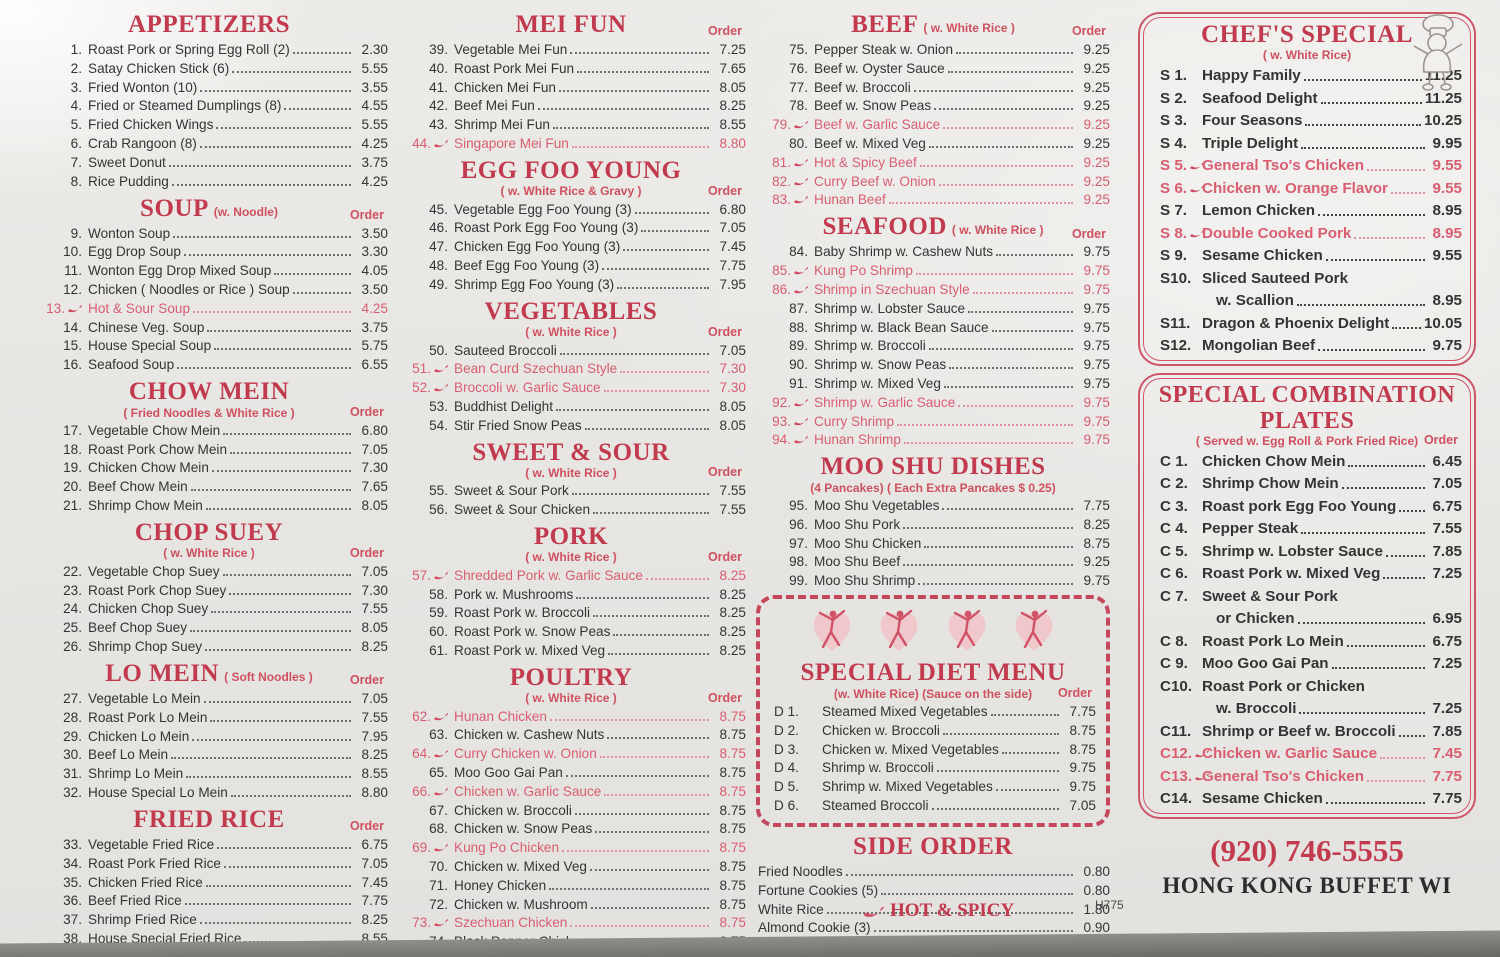  What do you see at coordinates (1283, 776) in the screenshot?
I see `menu-item-name: General Tso's Chicken` at bounding box center [1283, 776].